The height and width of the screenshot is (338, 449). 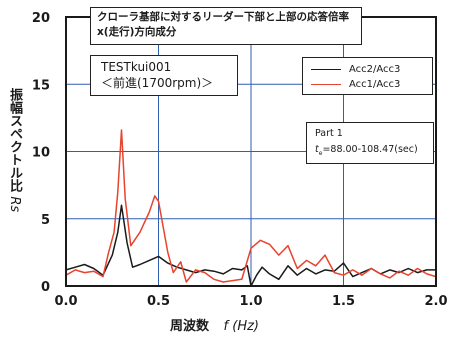 I want to click on time-value: =88.00-108.47(sec), so click(x=370, y=149).